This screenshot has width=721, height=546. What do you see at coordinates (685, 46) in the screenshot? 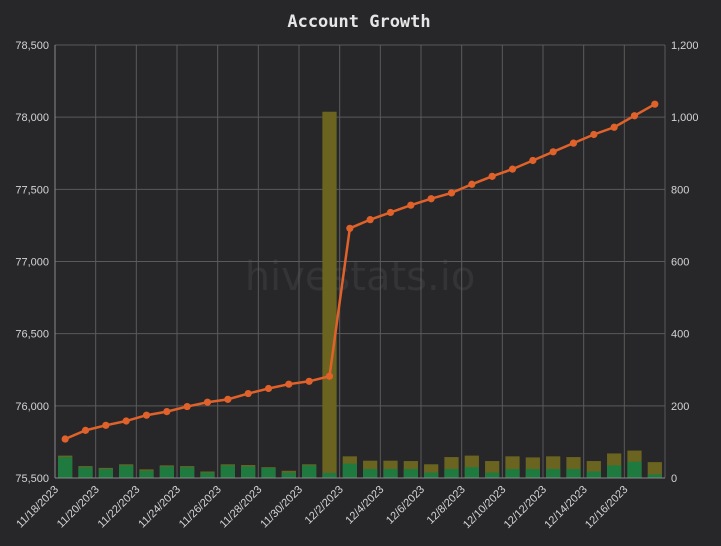
I see `right-y-tick-label: 1,200` at bounding box center [685, 46].